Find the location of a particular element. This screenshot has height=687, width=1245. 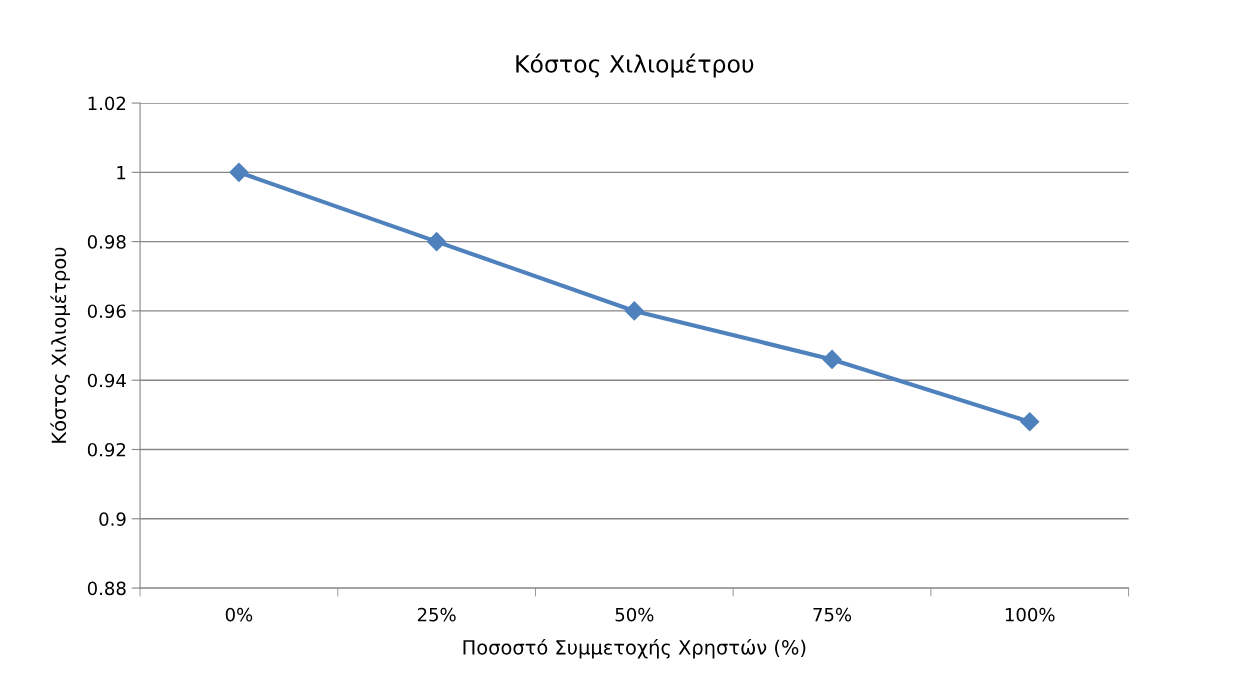

y-tick-label: 0.9 is located at coordinates (112, 519).